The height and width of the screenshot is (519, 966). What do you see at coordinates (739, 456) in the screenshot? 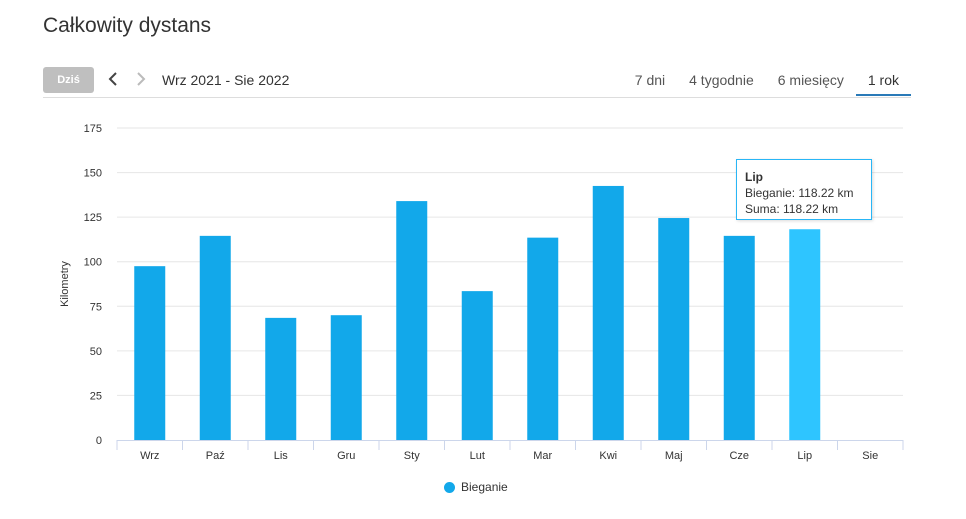
I see `x-tick-label: Cze` at bounding box center [739, 456].